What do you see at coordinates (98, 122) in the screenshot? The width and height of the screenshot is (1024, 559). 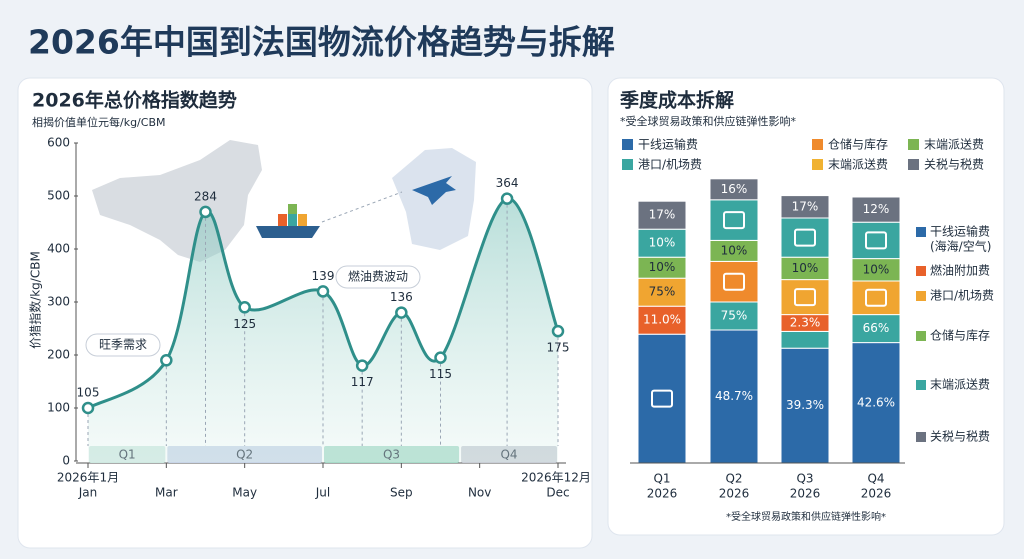 I see `line-subtitle: 相揭价值单位元每/kg/CBM` at bounding box center [98, 122].